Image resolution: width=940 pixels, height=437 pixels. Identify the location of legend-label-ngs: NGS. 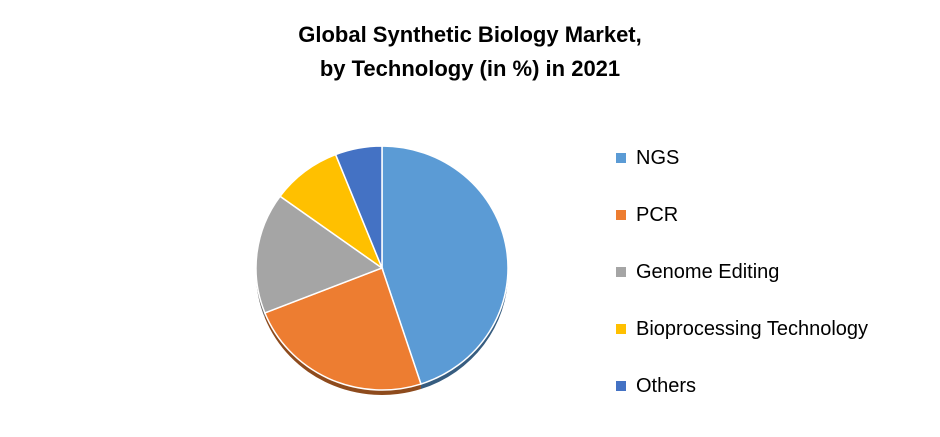
(658, 157).